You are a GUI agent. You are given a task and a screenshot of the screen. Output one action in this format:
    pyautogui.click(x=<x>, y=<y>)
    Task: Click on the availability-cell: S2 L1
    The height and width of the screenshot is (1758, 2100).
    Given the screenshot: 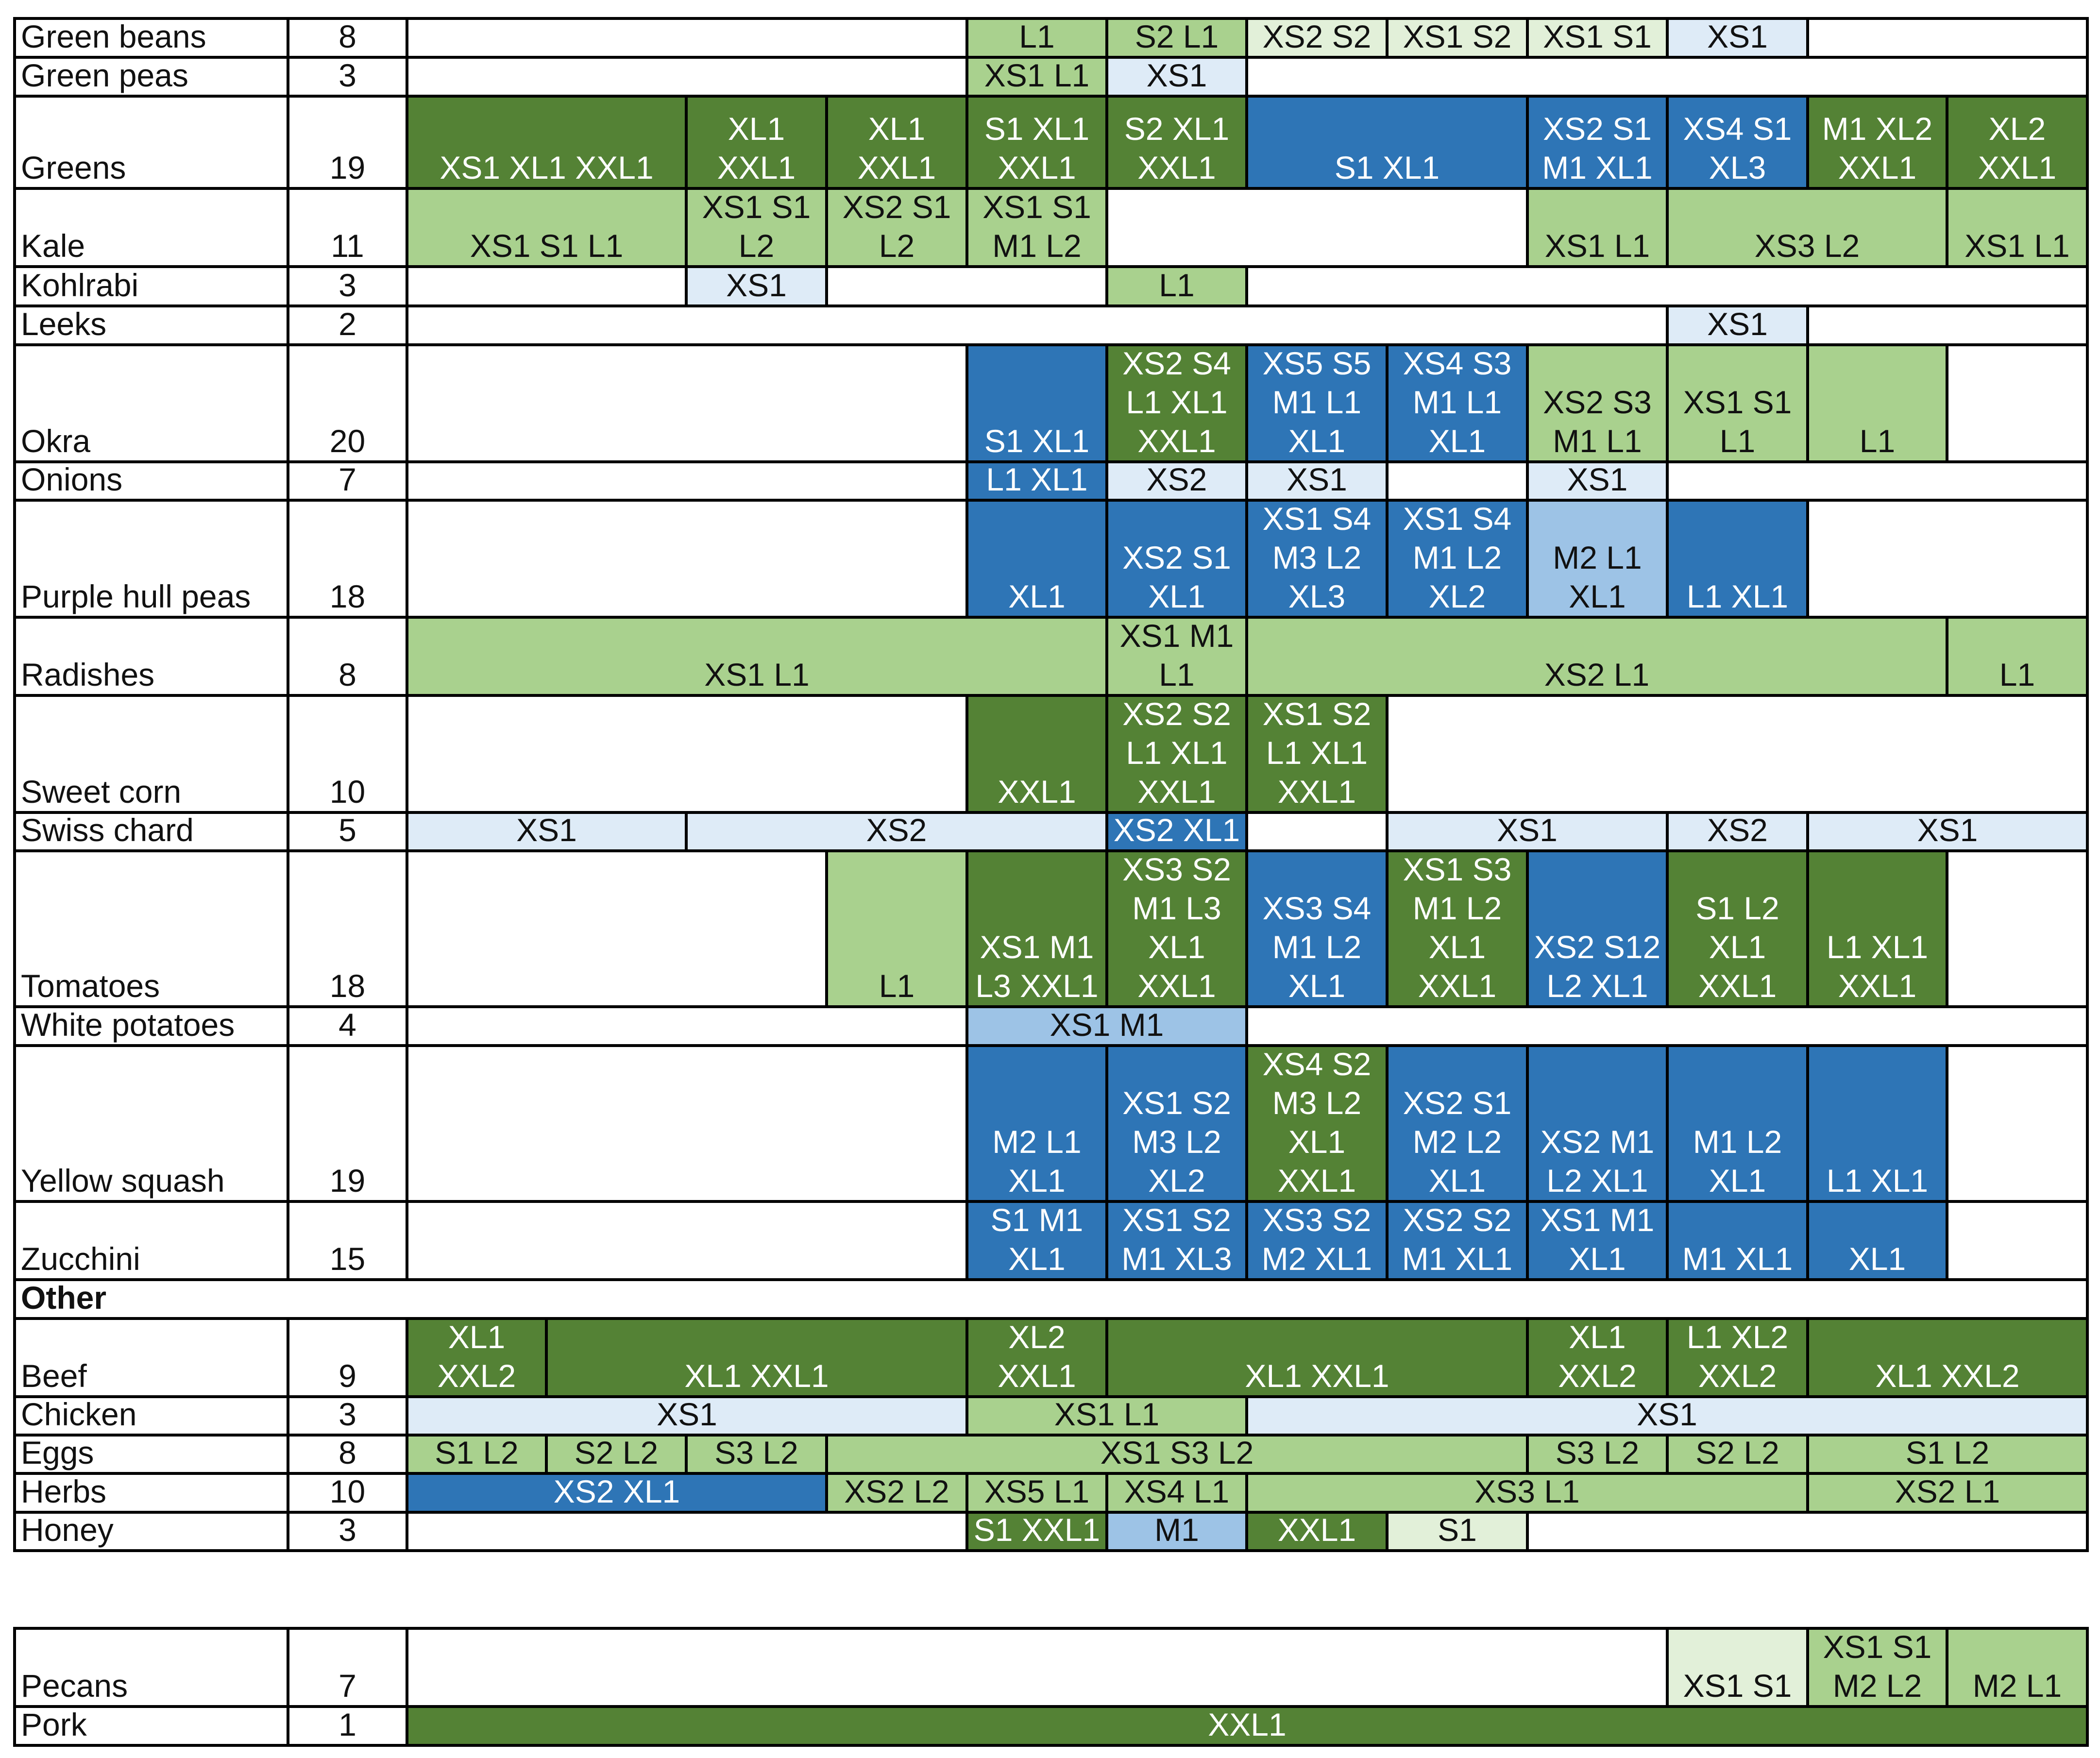 What is the action you would take?
    pyautogui.click(x=1176, y=38)
    